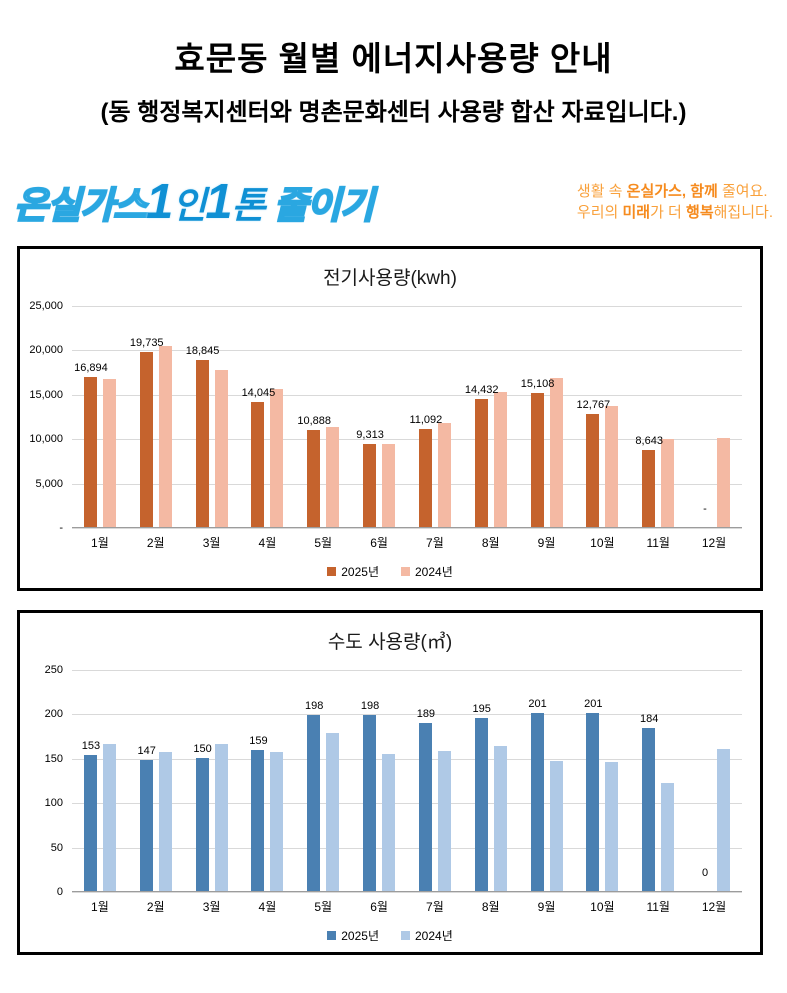 The height and width of the screenshot is (993, 787). Describe the element at coordinates (100, 780) in the screenshot. I see `bar-group-1월: 153` at that location.